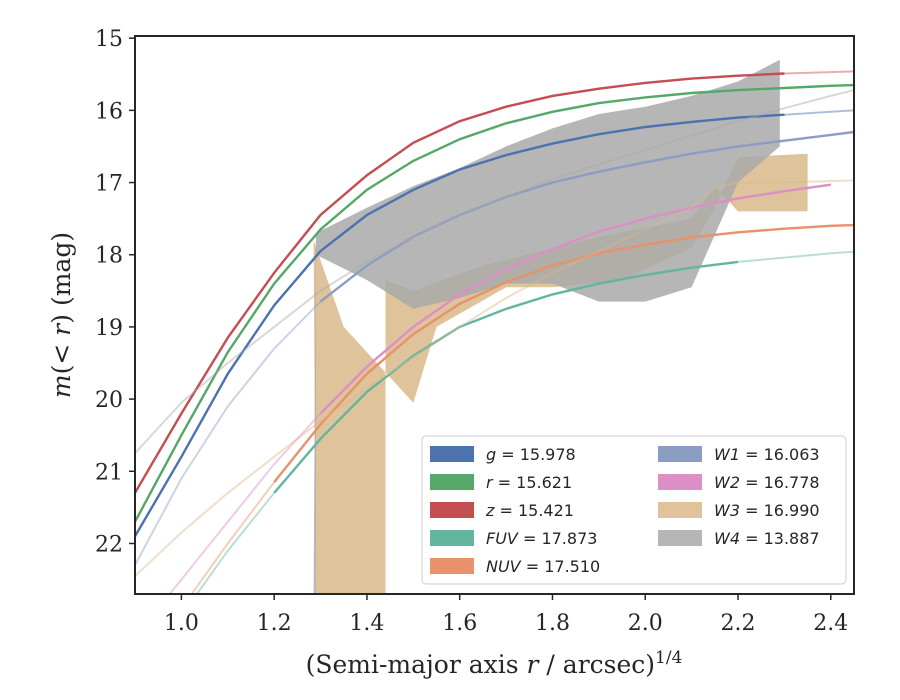  What do you see at coordinates (830, 623) in the screenshot?
I see `x-tick-label: 2.4` at bounding box center [830, 623].